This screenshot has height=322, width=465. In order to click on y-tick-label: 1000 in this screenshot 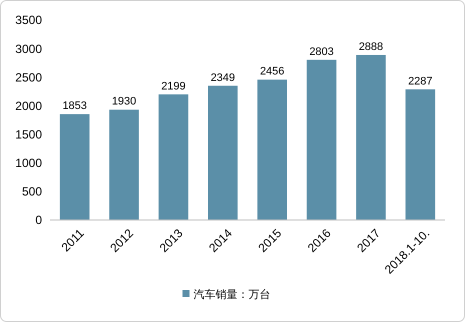, I will do `click(28, 163)`.